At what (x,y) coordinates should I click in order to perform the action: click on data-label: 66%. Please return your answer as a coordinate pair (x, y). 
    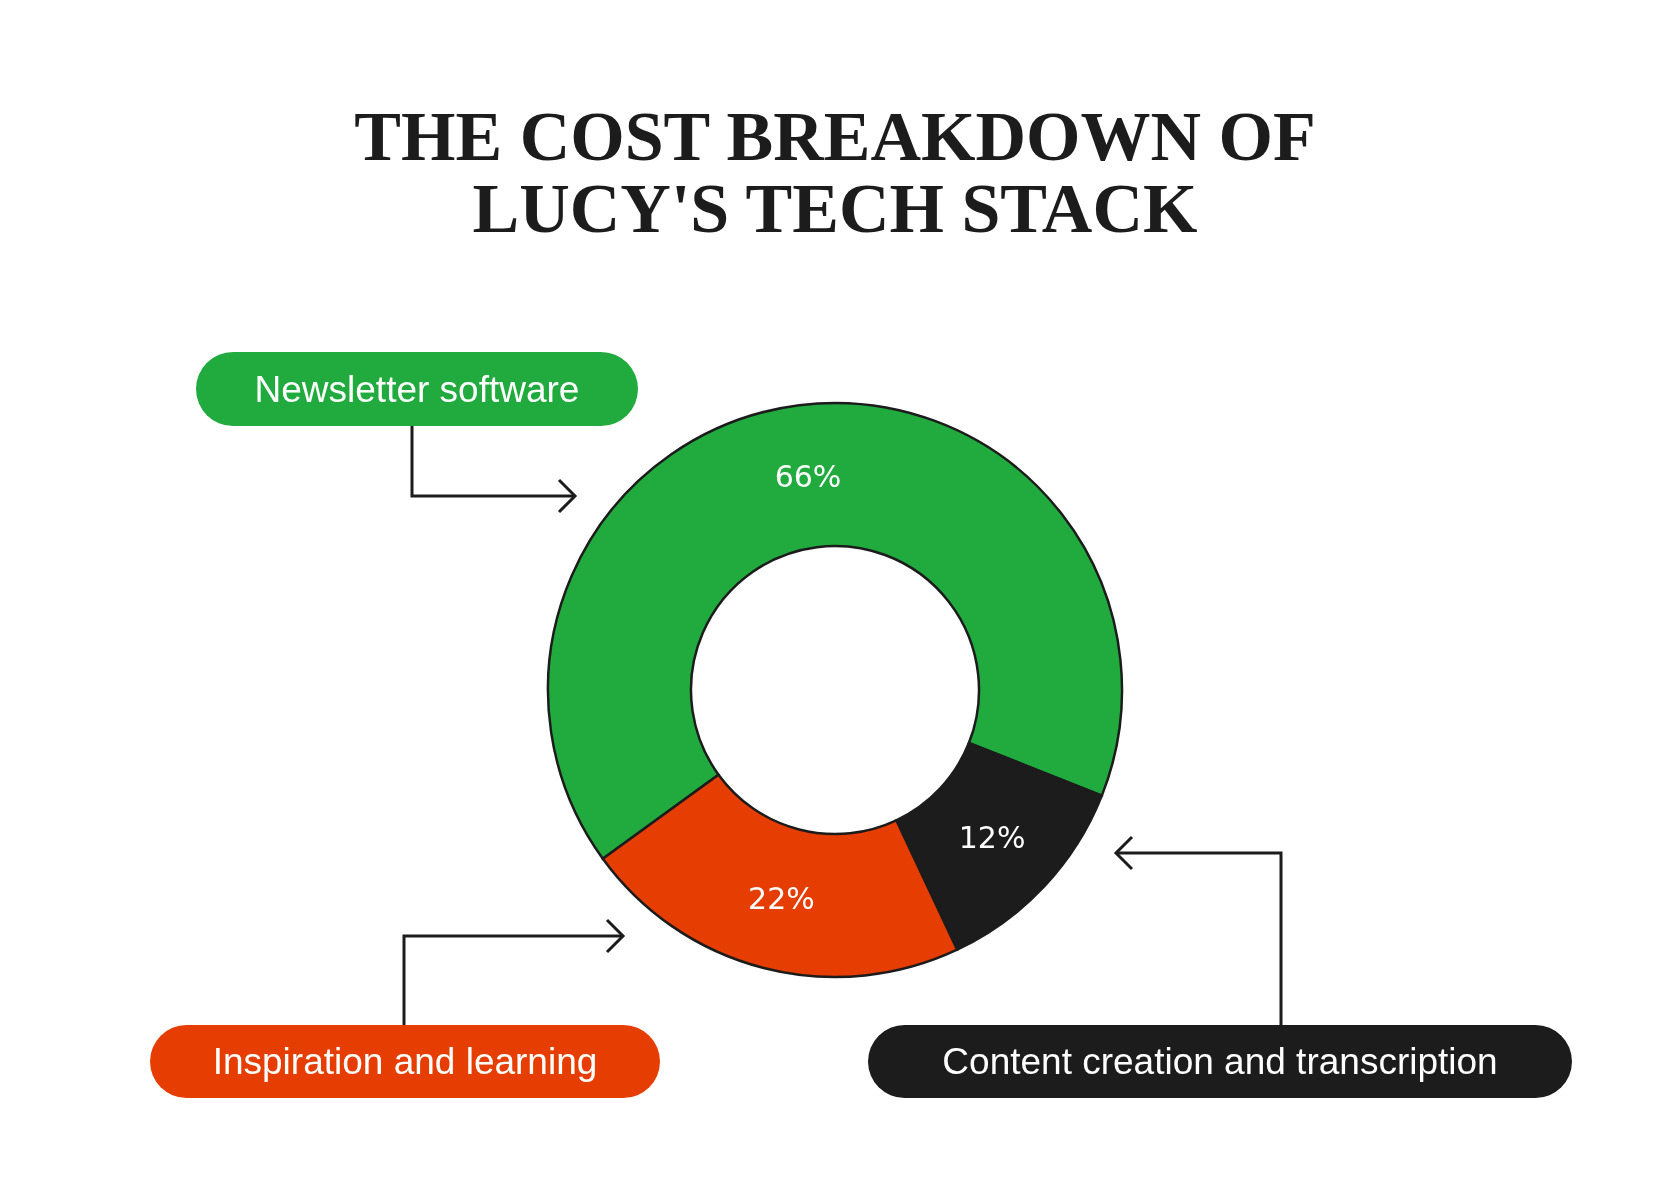
    Looking at the image, I should click on (808, 476).